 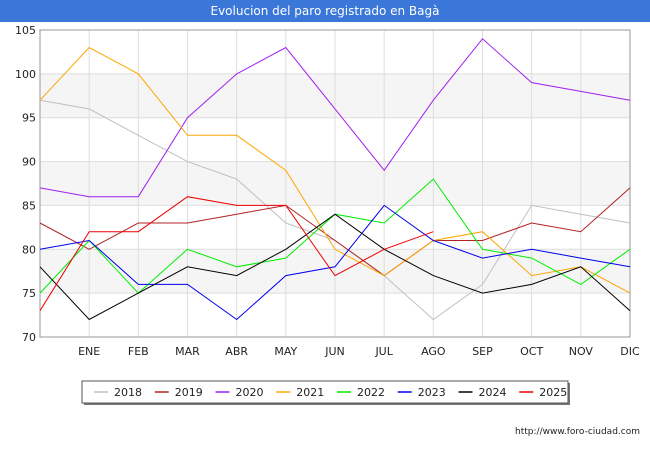 I want to click on x-tick-label: MAY, so click(x=285, y=351).